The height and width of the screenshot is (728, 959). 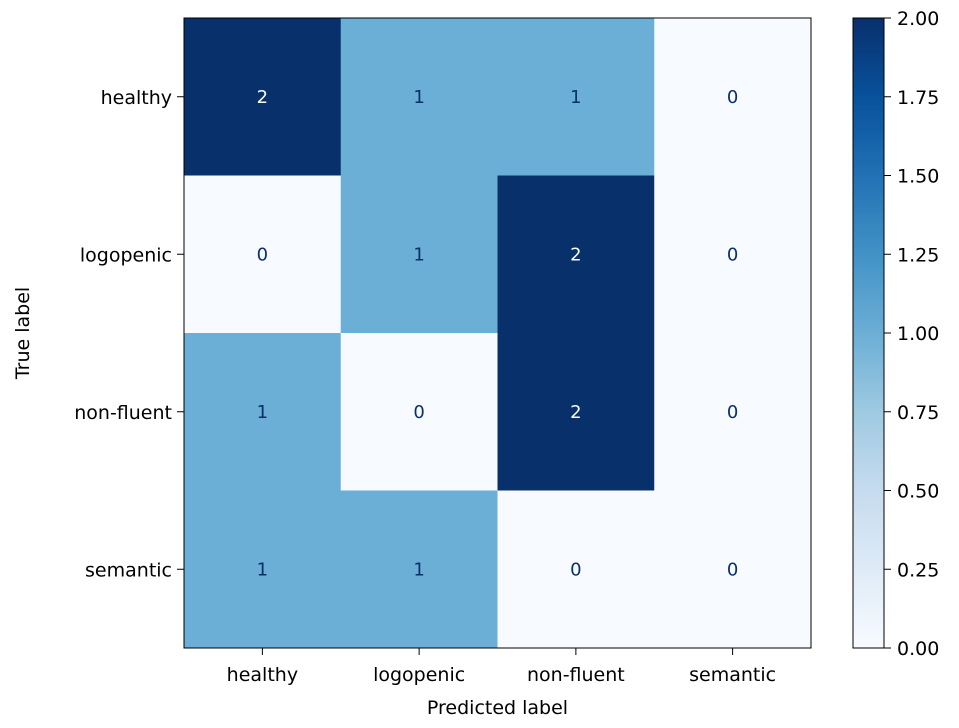 I want to click on colorbar-ticks: 0.00 0.25 0.50 0.75 1.00 1.25 1.50 1.75 2.00, so click(x=911, y=334).